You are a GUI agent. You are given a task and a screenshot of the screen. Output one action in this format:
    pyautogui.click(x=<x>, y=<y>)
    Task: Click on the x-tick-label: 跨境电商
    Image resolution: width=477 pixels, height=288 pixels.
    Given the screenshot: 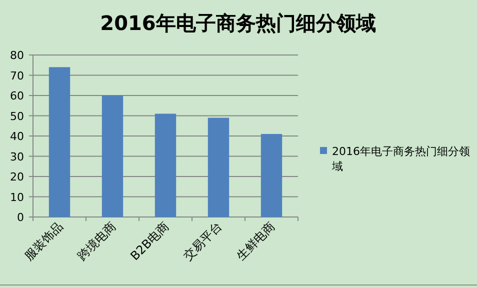 What is the action you would take?
    pyautogui.click(x=96, y=241)
    